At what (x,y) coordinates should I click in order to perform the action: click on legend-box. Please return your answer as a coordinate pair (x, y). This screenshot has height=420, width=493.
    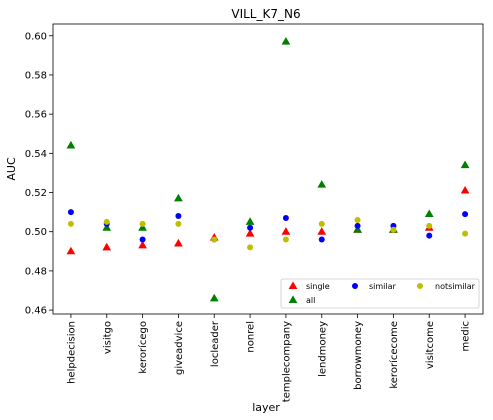
    Looking at the image, I should click on (380, 293).